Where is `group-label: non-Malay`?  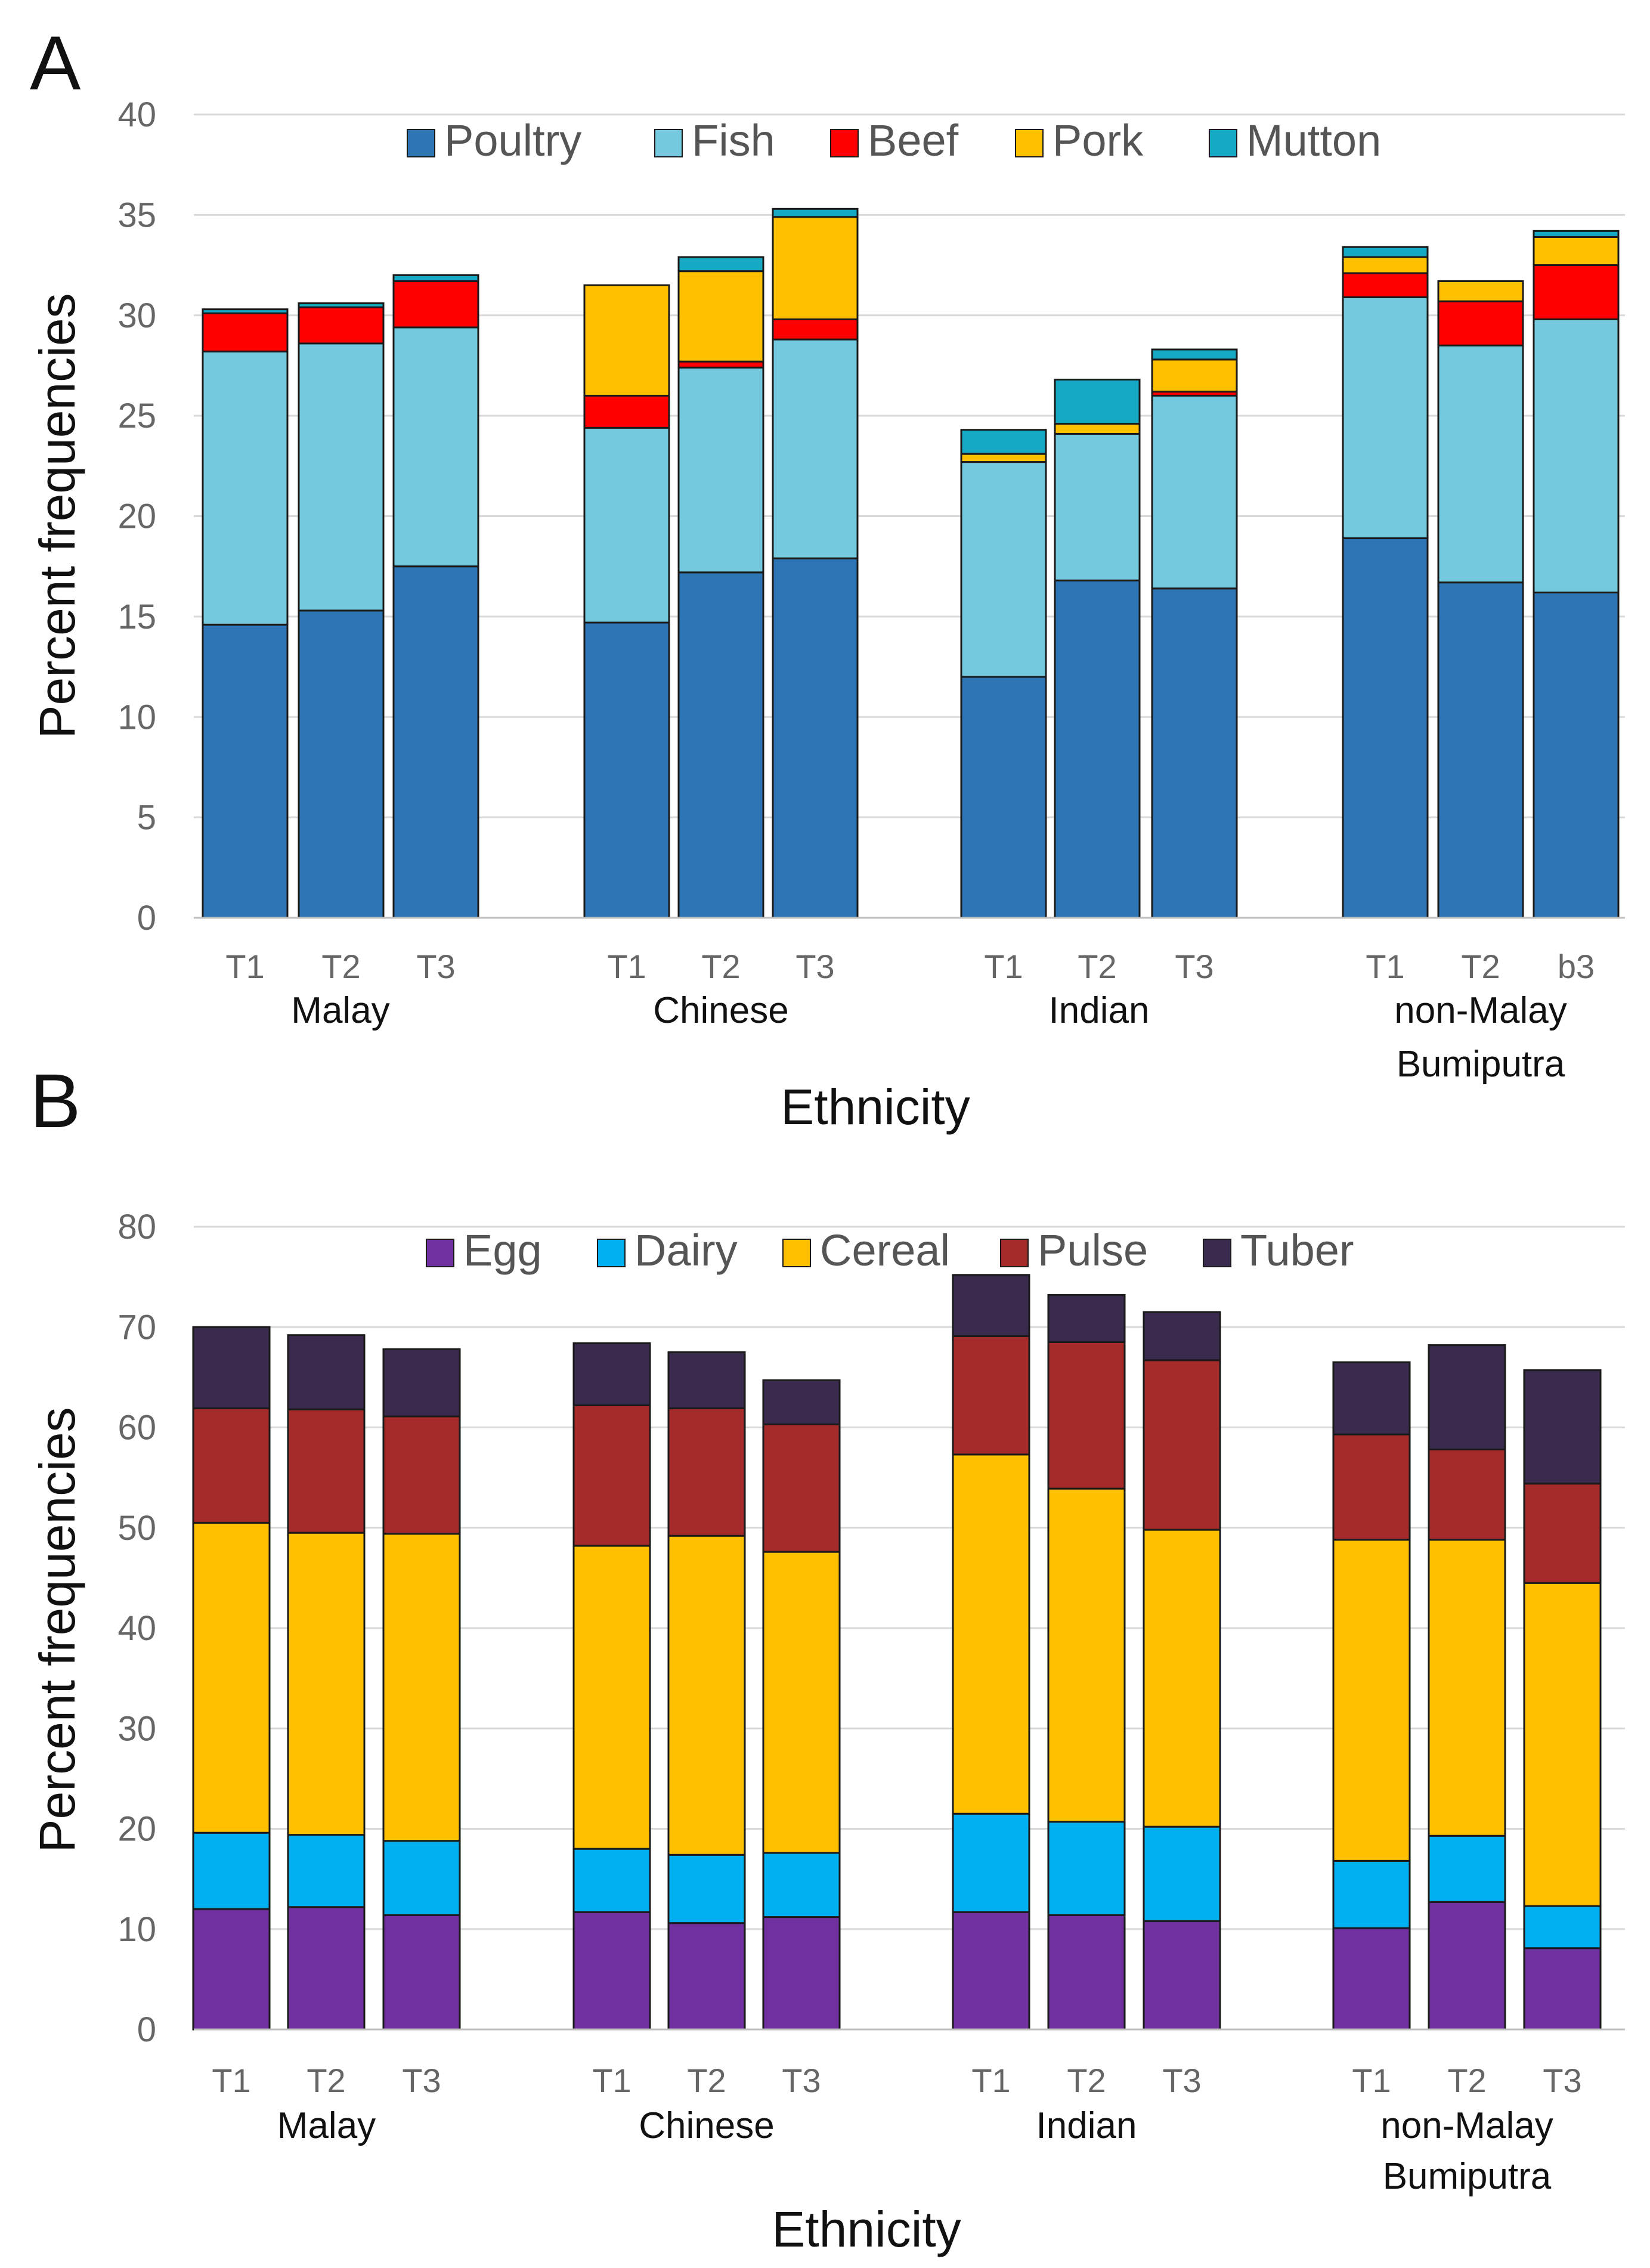 group-label: non-Malay is located at coordinates (1466, 2125).